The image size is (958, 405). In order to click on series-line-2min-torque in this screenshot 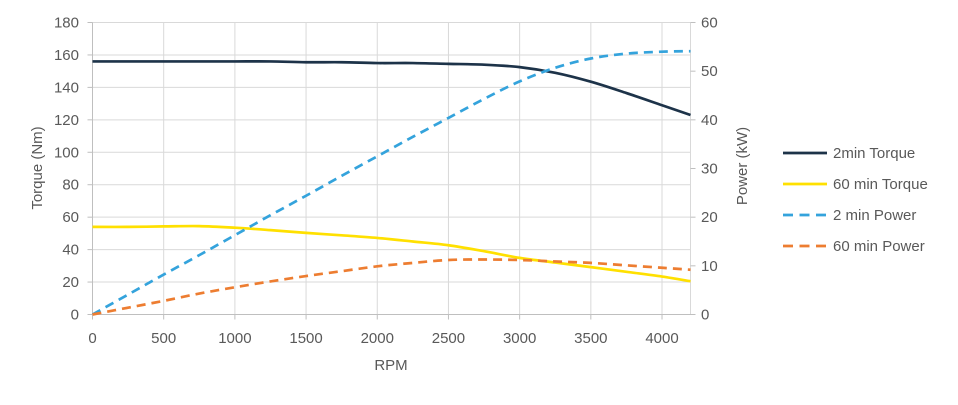, I will do `click(391, 88)`.